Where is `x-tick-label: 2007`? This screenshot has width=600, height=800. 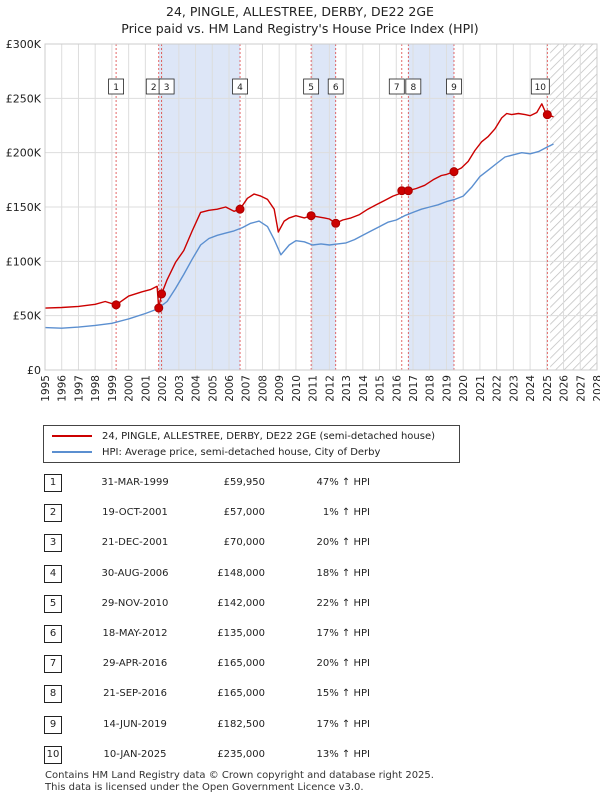
x-tick-label: 2007 is located at coordinates (247, 388).